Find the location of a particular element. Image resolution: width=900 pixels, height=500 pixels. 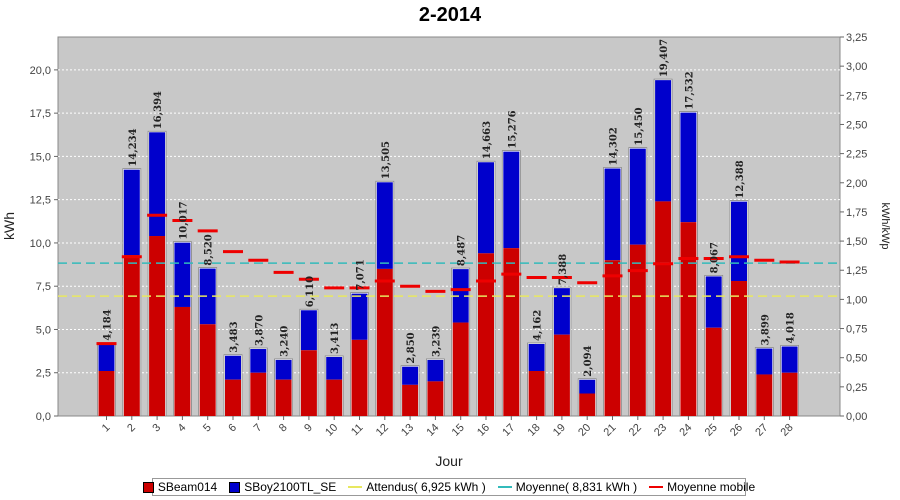

data-label: 3,413 is located at coordinates (335, 338).